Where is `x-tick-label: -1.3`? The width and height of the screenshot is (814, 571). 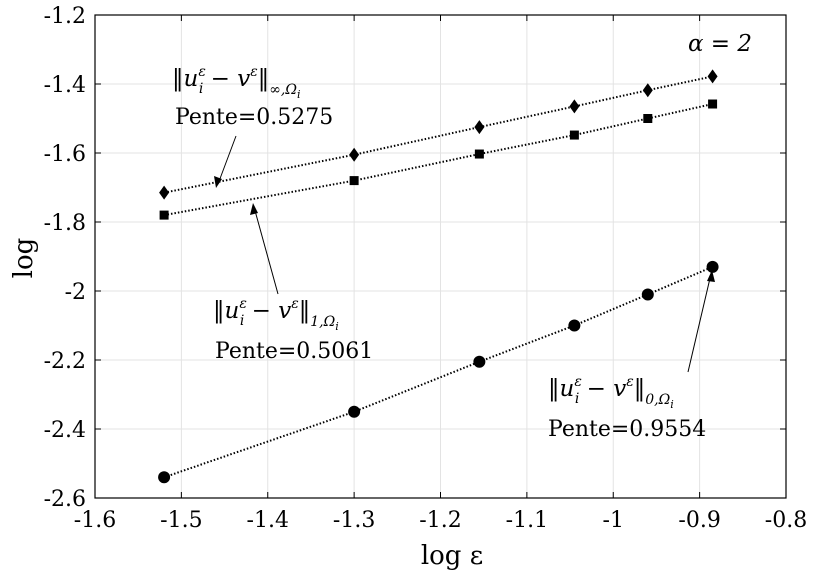
x-tick-label: -1.3 is located at coordinates (354, 520).